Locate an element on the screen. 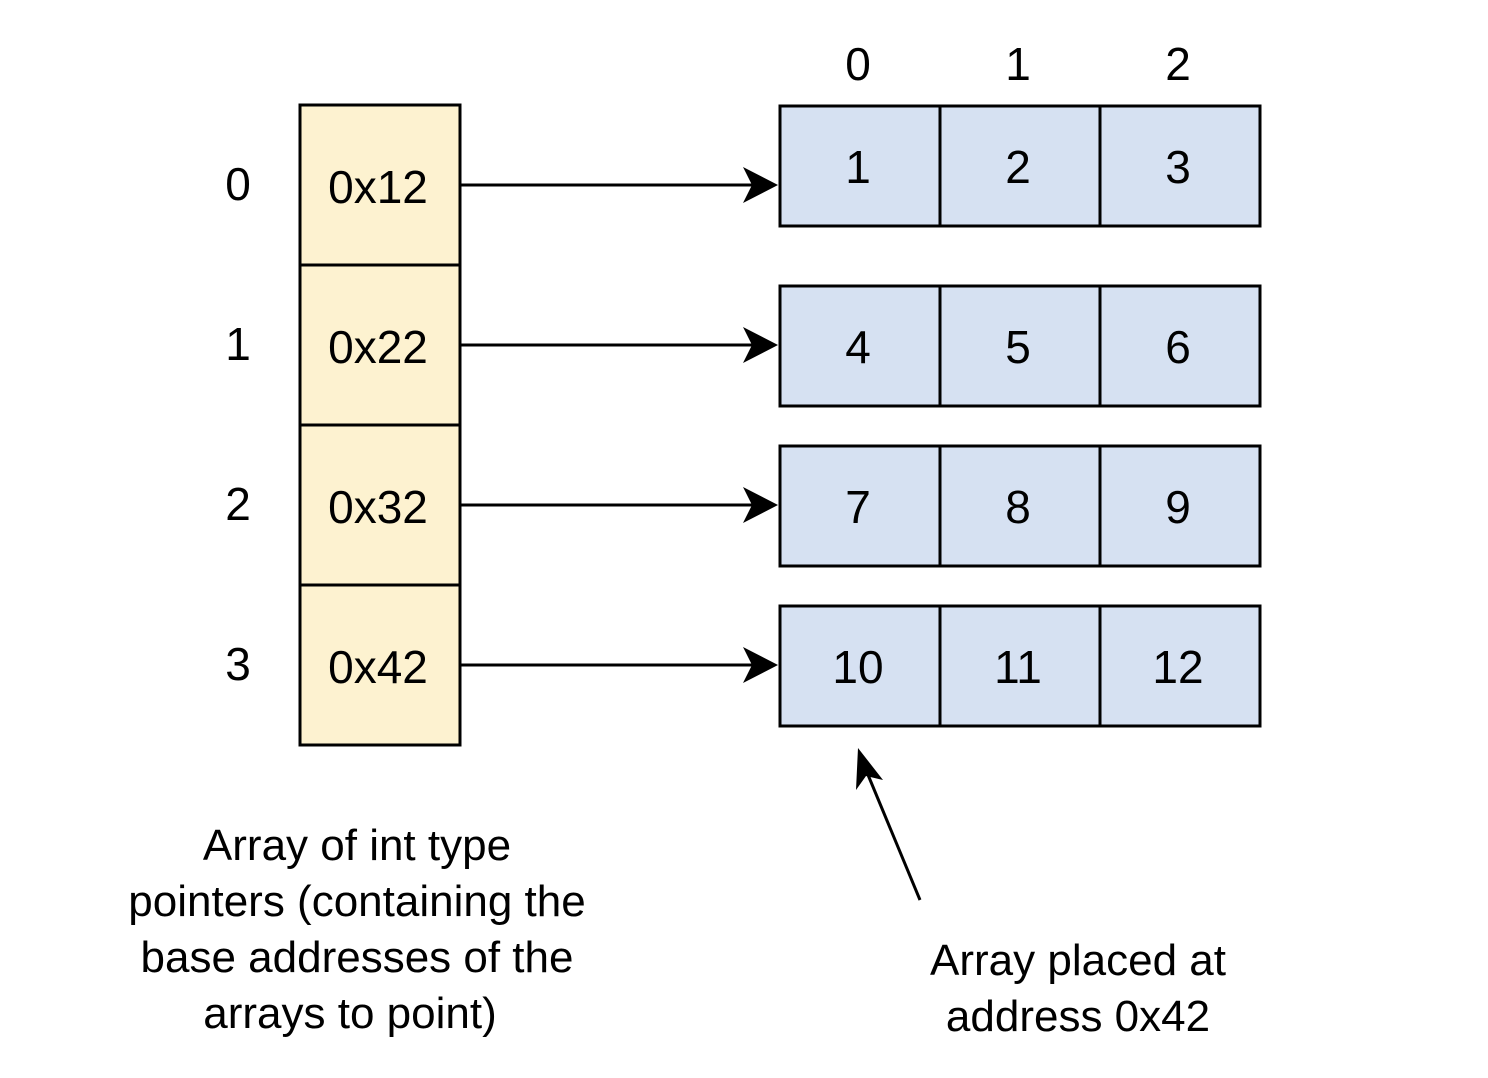  pointer-address: 0x12 is located at coordinates (378, 187).